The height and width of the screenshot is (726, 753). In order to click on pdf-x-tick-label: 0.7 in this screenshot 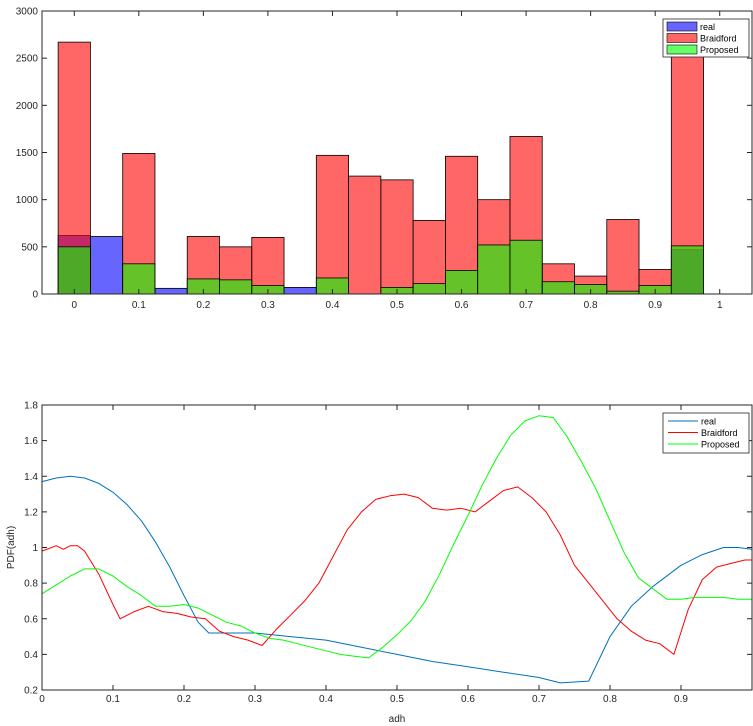, I will do `click(539, 699)`.